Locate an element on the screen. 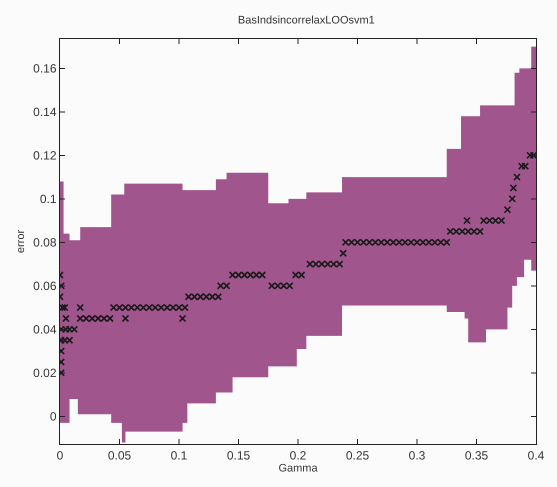 This screenshot has height=487, width=557. x-tick-label: 0.1 is located at coordinates (179, 455).